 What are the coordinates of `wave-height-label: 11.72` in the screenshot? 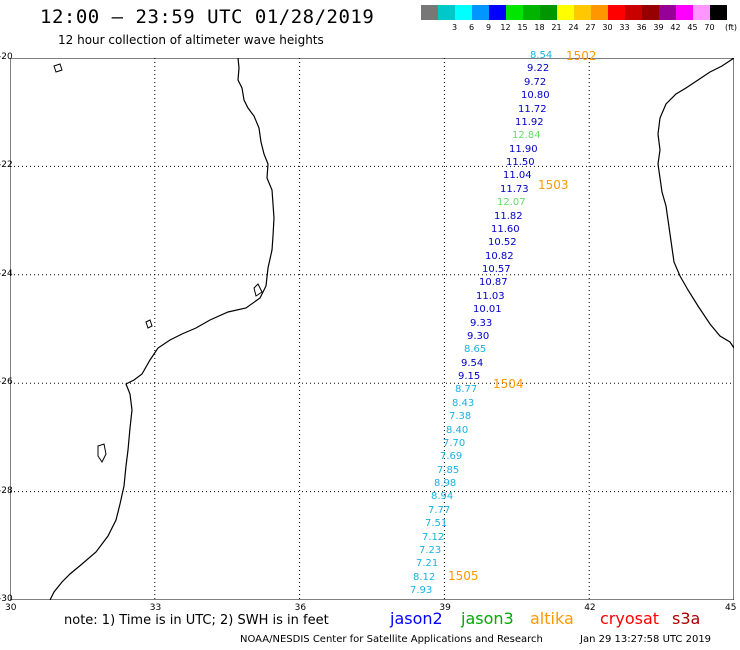 It's located at (532, 109).